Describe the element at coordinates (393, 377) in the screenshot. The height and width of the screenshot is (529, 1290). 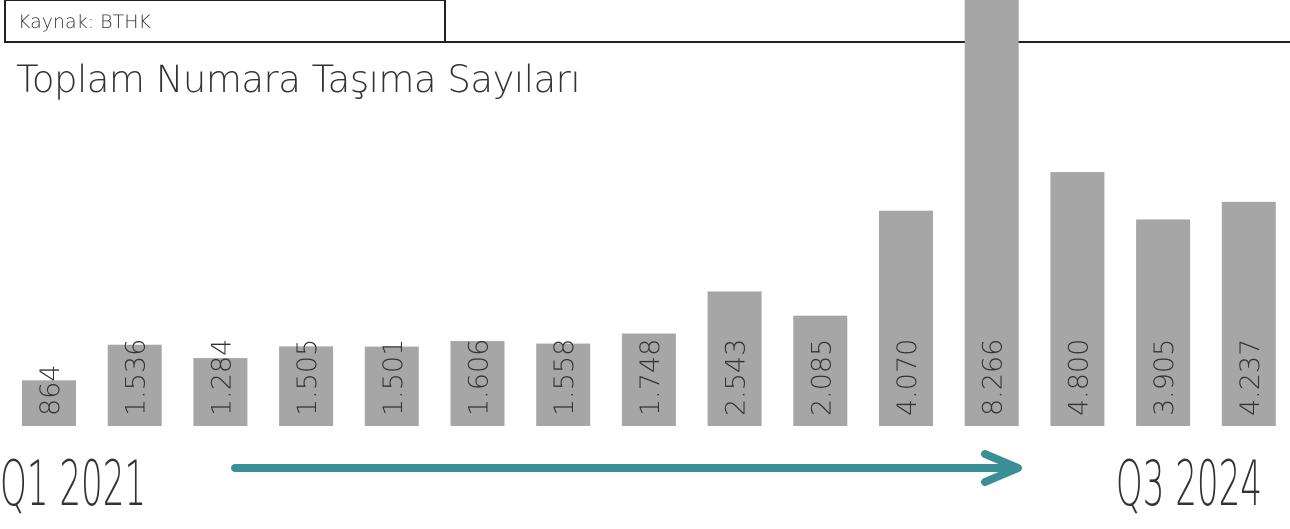
I see `value-label: 1.501` at that location.